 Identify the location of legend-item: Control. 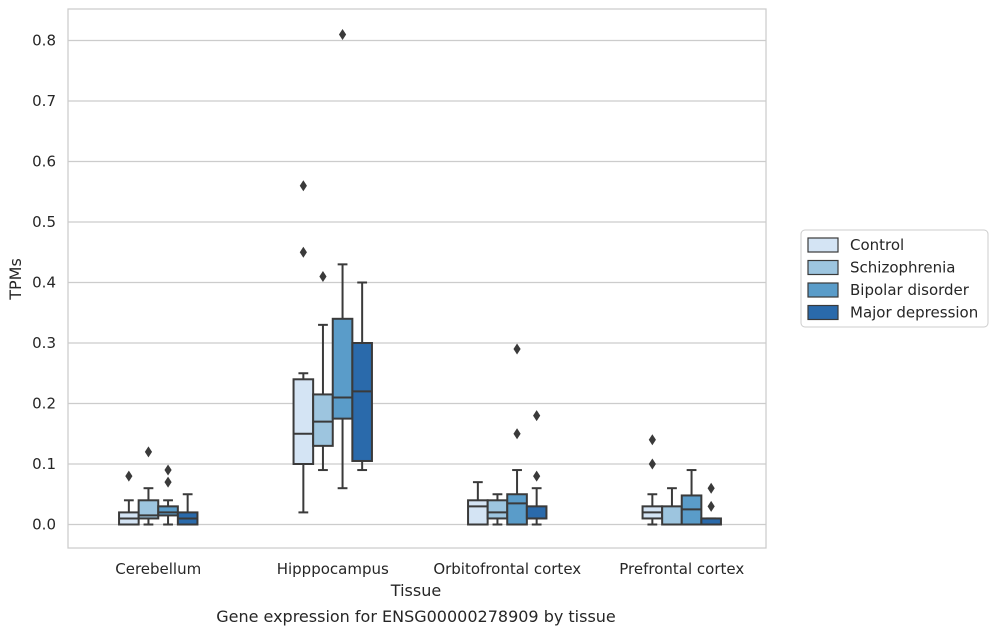
(855, 245).